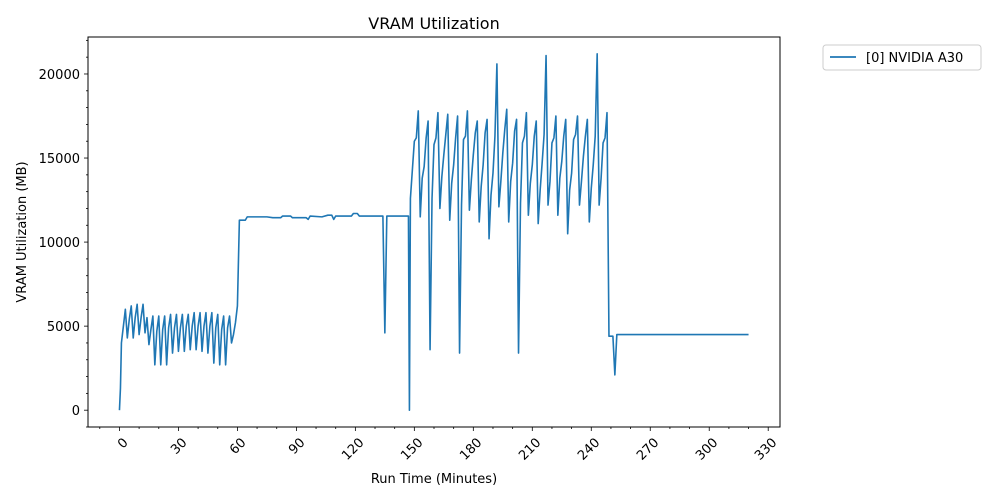 The height and width of the screenshot is (500, 1000). What do you see at coordinates (707, 449) in the screenshot?
I see `x-tick-label: 300` at bounding box center [707, 449].